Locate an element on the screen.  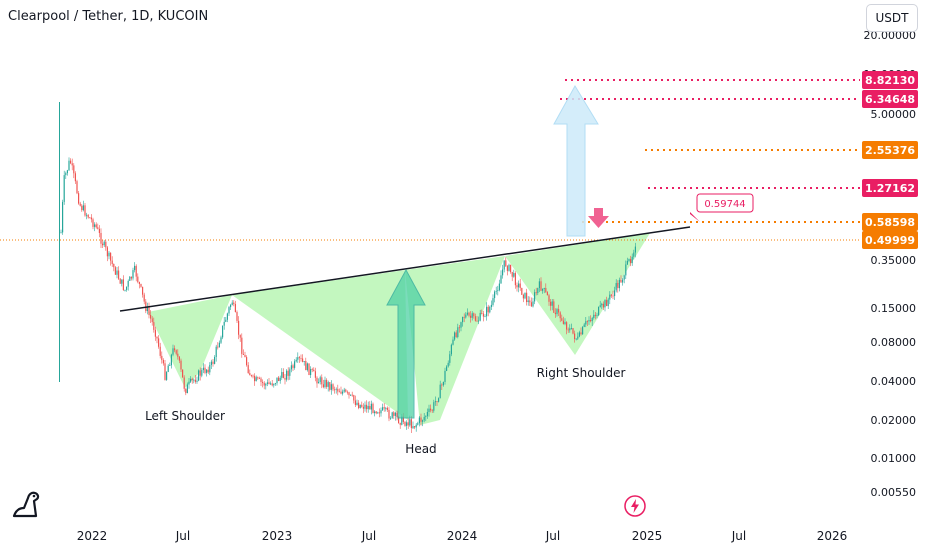
x-axis: 2022 Jul 2023 Jul 2024 Jul 2025 Jul 2026 is located at coordinates (462, 536).